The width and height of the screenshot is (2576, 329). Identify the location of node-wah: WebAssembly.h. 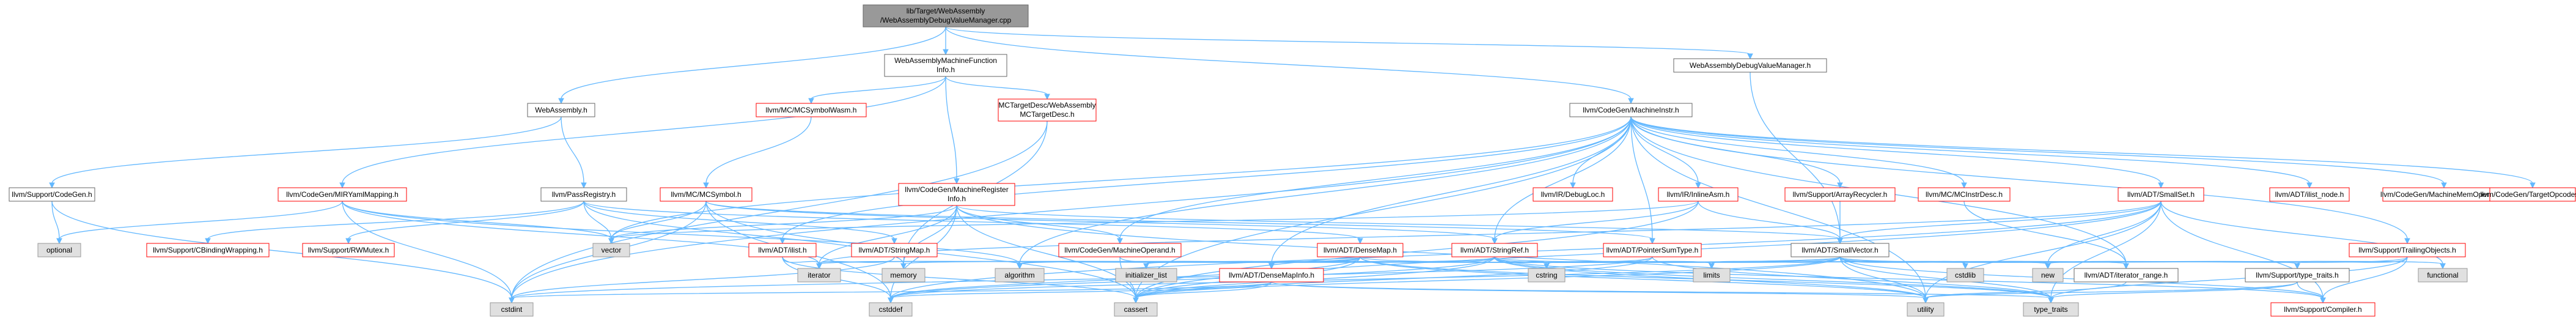
(561, 110).